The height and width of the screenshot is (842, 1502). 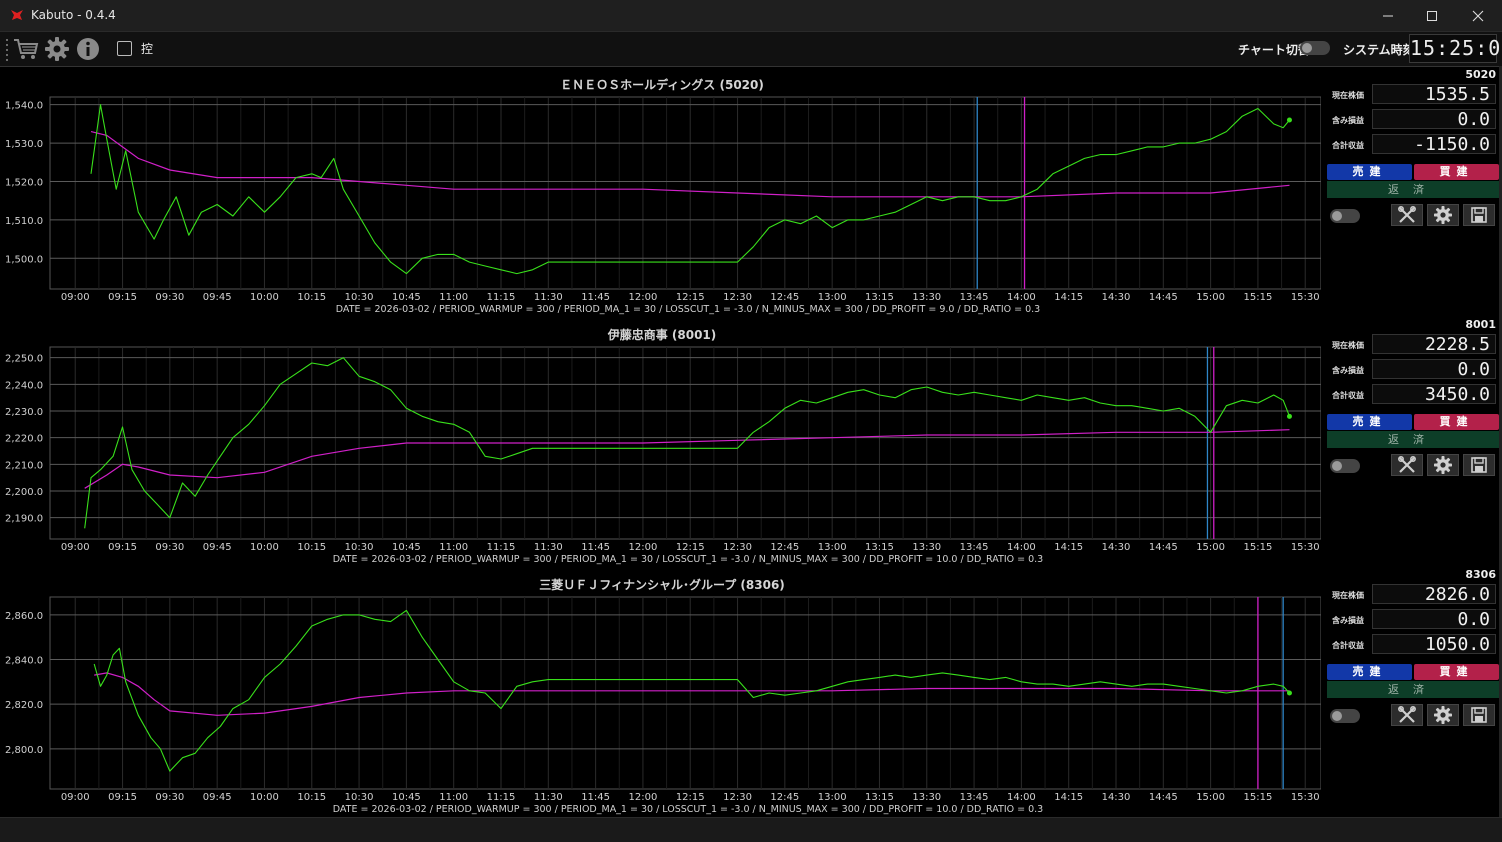 I want to click on x-tick-label: 14:30, so click(x=1116, y=797).